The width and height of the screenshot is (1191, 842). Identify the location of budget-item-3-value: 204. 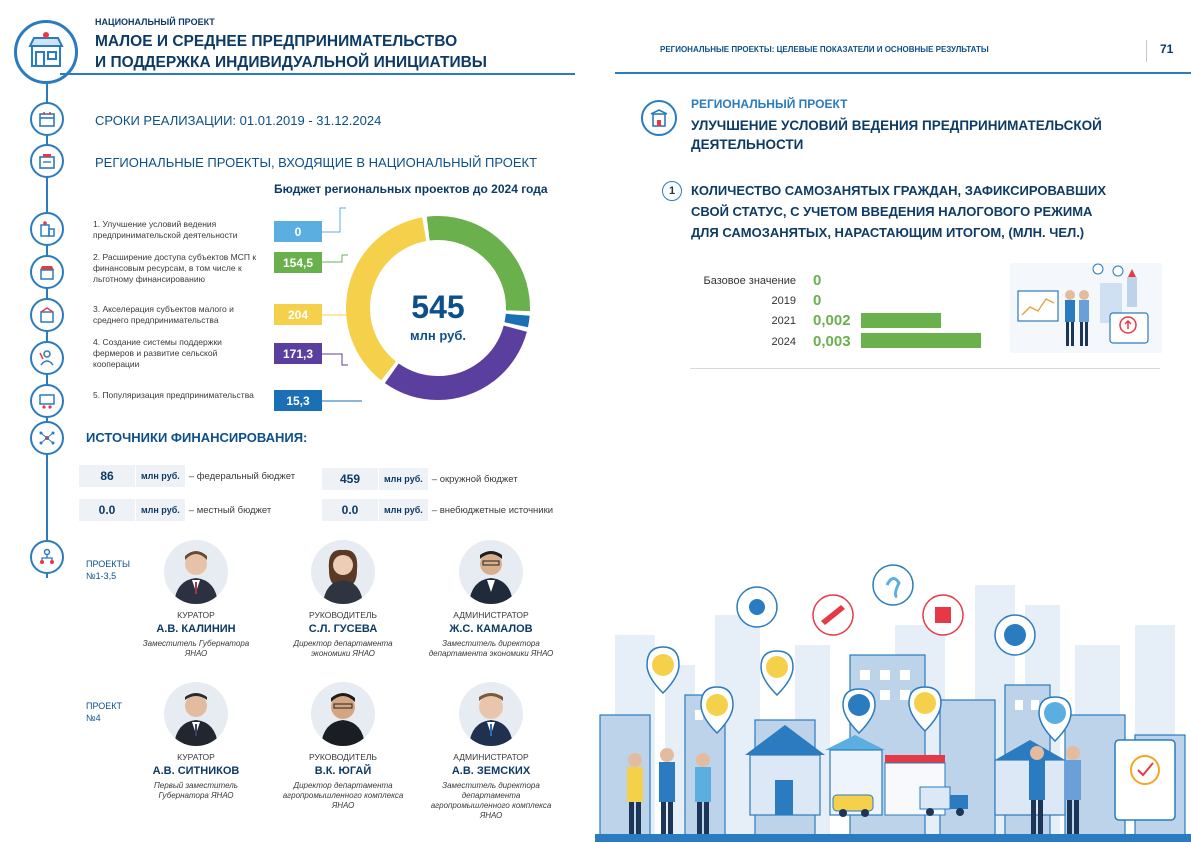
(298, 314).